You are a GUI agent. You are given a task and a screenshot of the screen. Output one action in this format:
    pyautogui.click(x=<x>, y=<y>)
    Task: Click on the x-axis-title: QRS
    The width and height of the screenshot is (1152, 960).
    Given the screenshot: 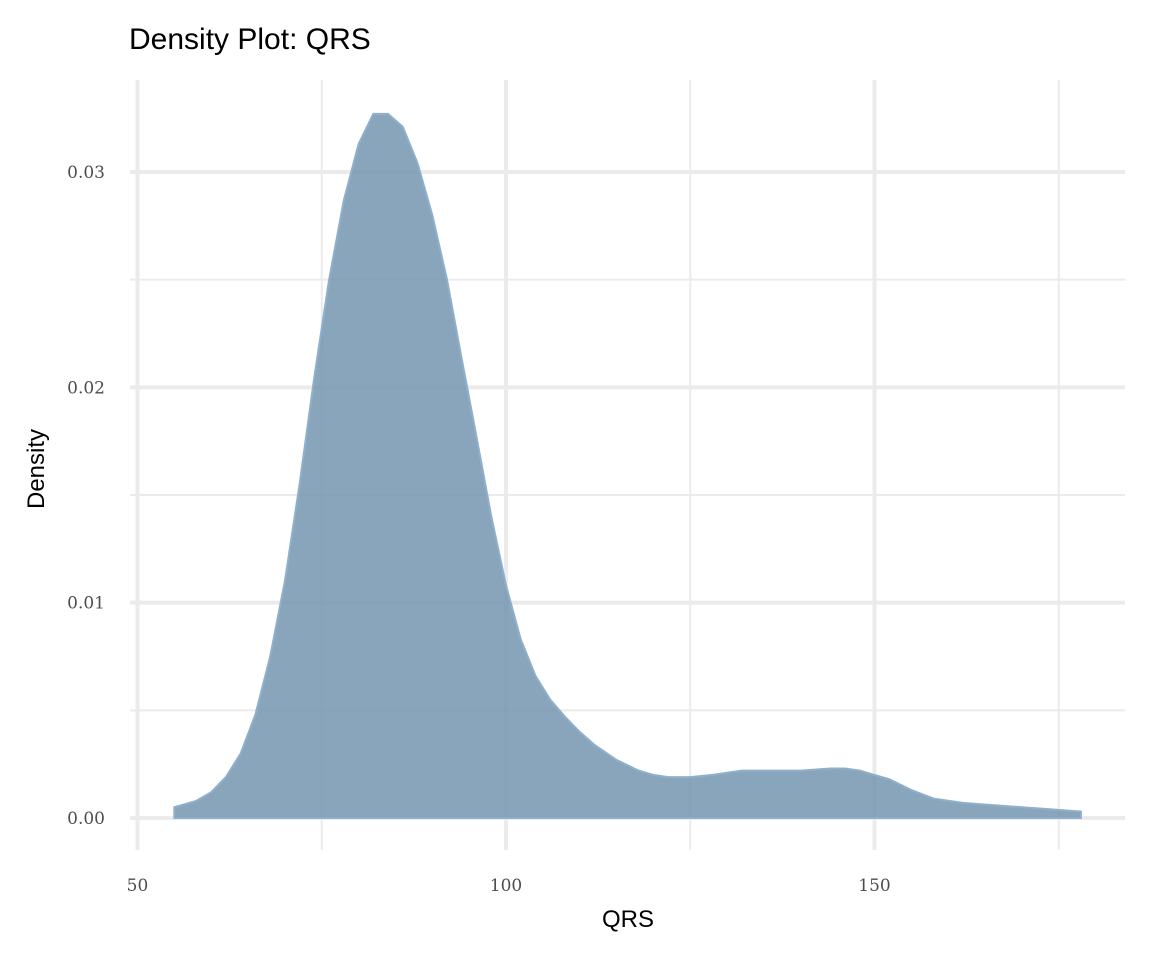 What is the action you would take?
    pyautogui.click(x=628, y=919)
    